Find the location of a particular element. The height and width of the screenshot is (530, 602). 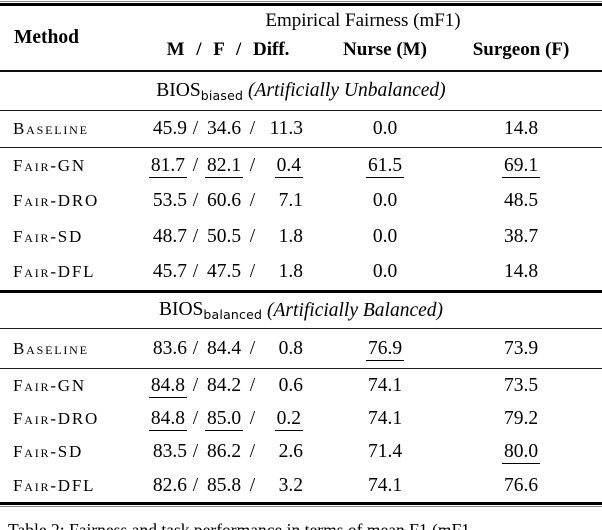

cell-f: 34.6 is located at coordinates (224, 129).